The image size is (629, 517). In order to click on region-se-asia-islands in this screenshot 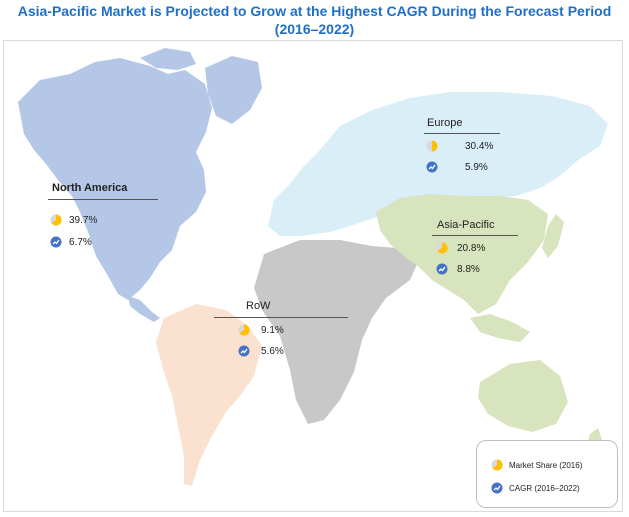, I will do `click(500, 328)`.